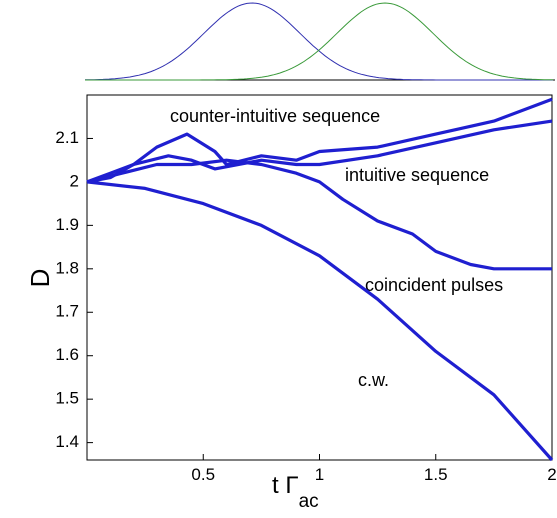 The height and width of the screenshot is (518, 557). I want to click on y-tick-label: 1.9, so click(67, 224).